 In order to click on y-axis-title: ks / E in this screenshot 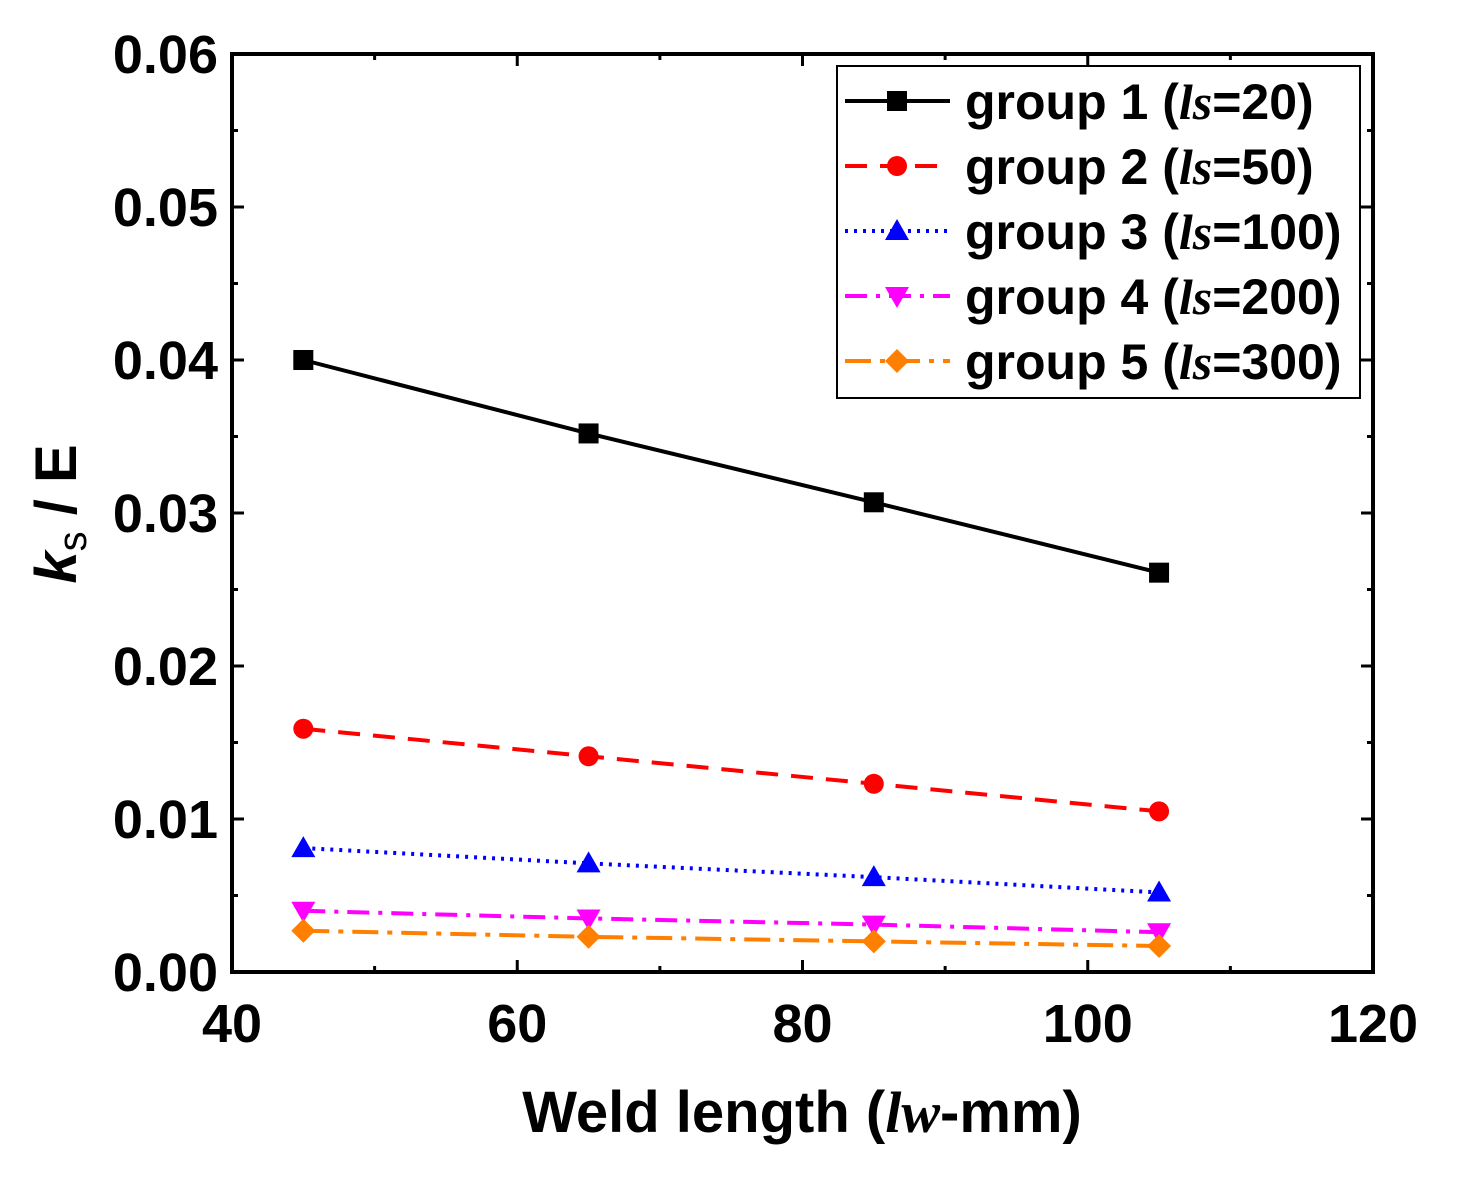, I will do `click(59, 513)`.